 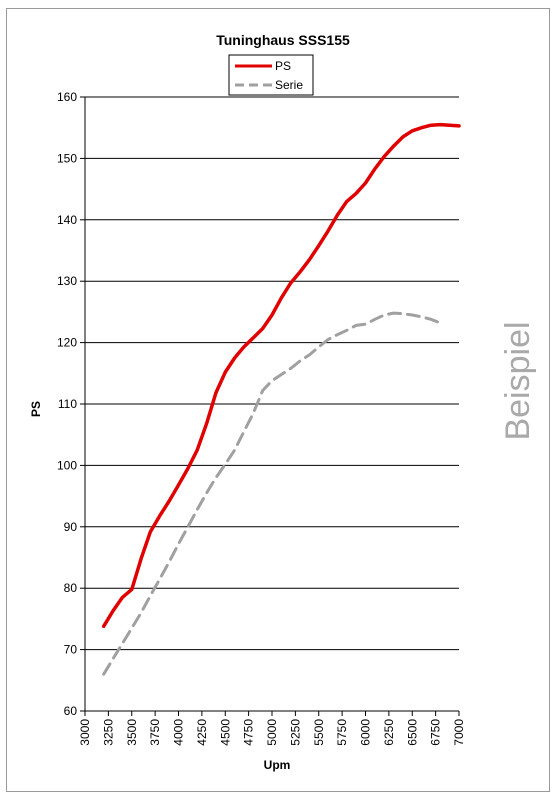 I want to click on legend-label-ps: PS, so click(x=283, y=66).